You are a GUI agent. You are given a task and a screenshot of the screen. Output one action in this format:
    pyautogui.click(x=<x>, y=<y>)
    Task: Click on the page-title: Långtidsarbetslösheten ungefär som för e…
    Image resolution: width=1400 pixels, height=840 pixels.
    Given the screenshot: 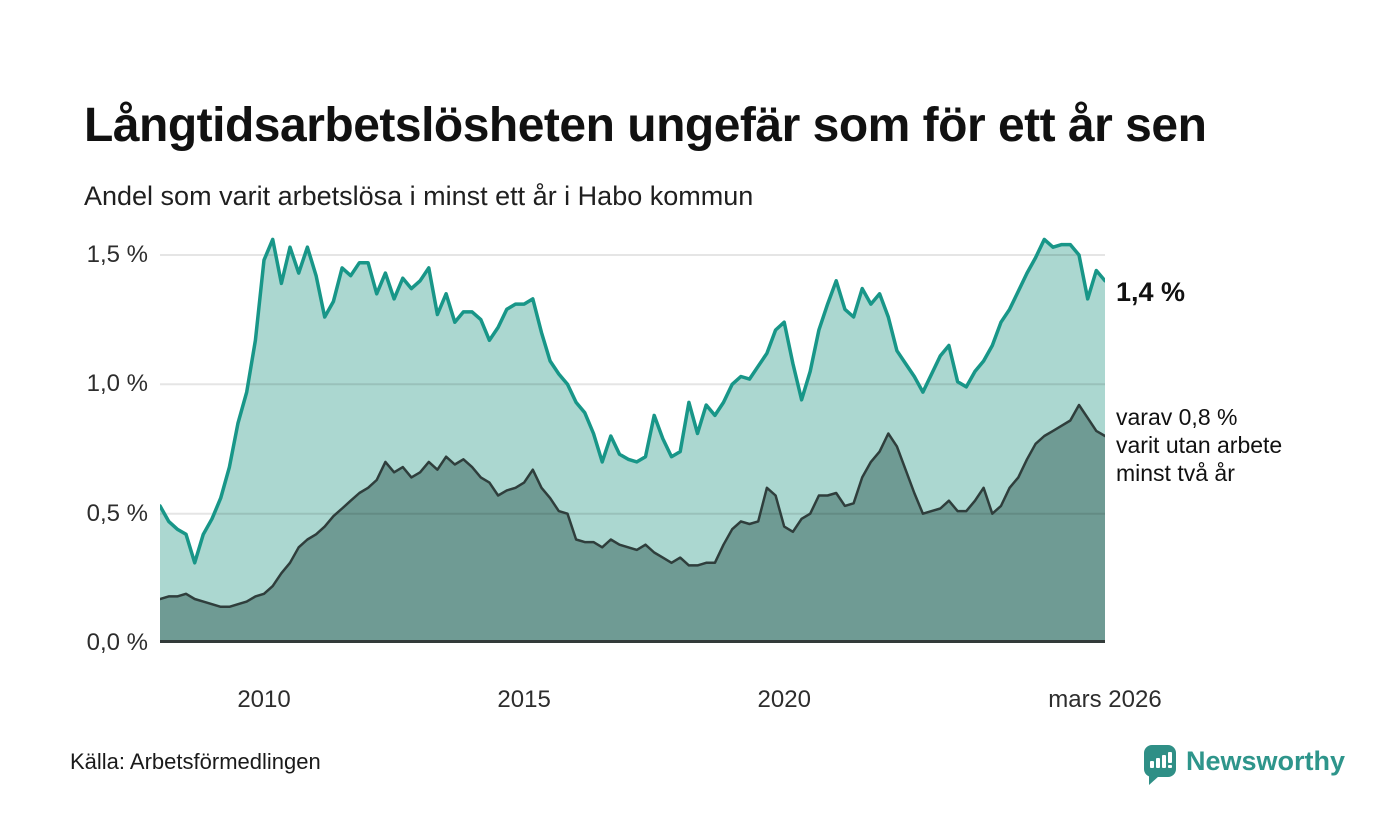 What is the action you would take?
    pyautogui.click(x=645, y=126)
    